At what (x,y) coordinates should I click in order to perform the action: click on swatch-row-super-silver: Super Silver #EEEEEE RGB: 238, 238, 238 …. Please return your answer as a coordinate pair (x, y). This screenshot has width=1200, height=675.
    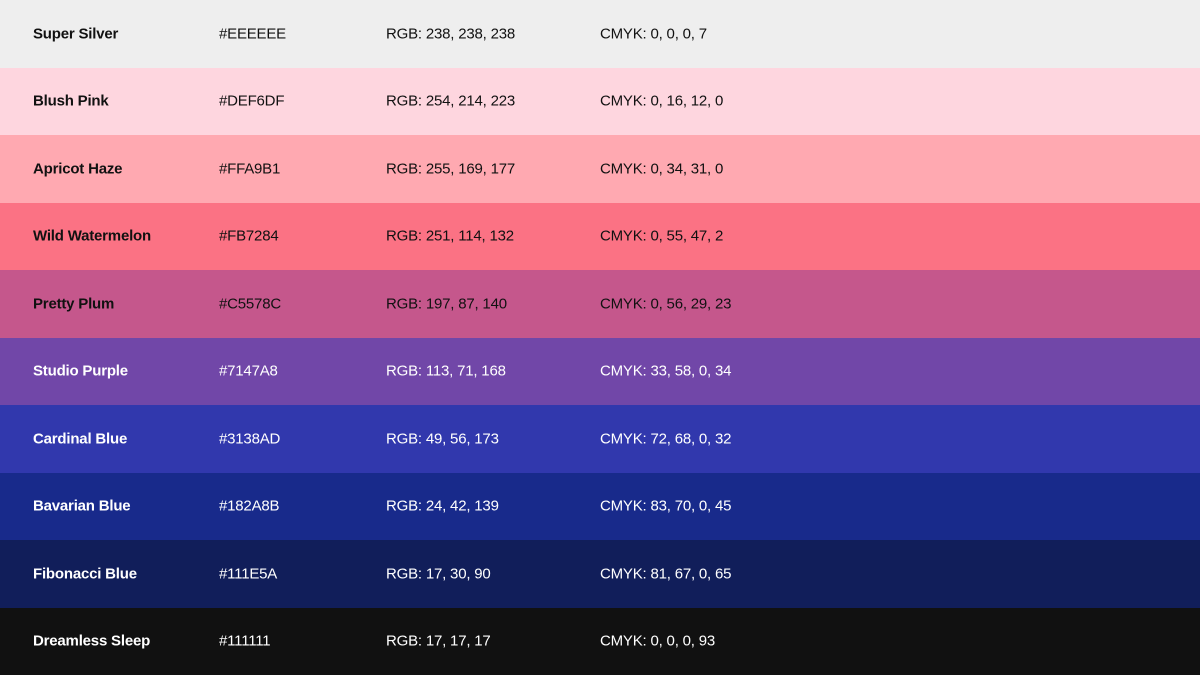
    Looking at the image, I should click on (600, 34).